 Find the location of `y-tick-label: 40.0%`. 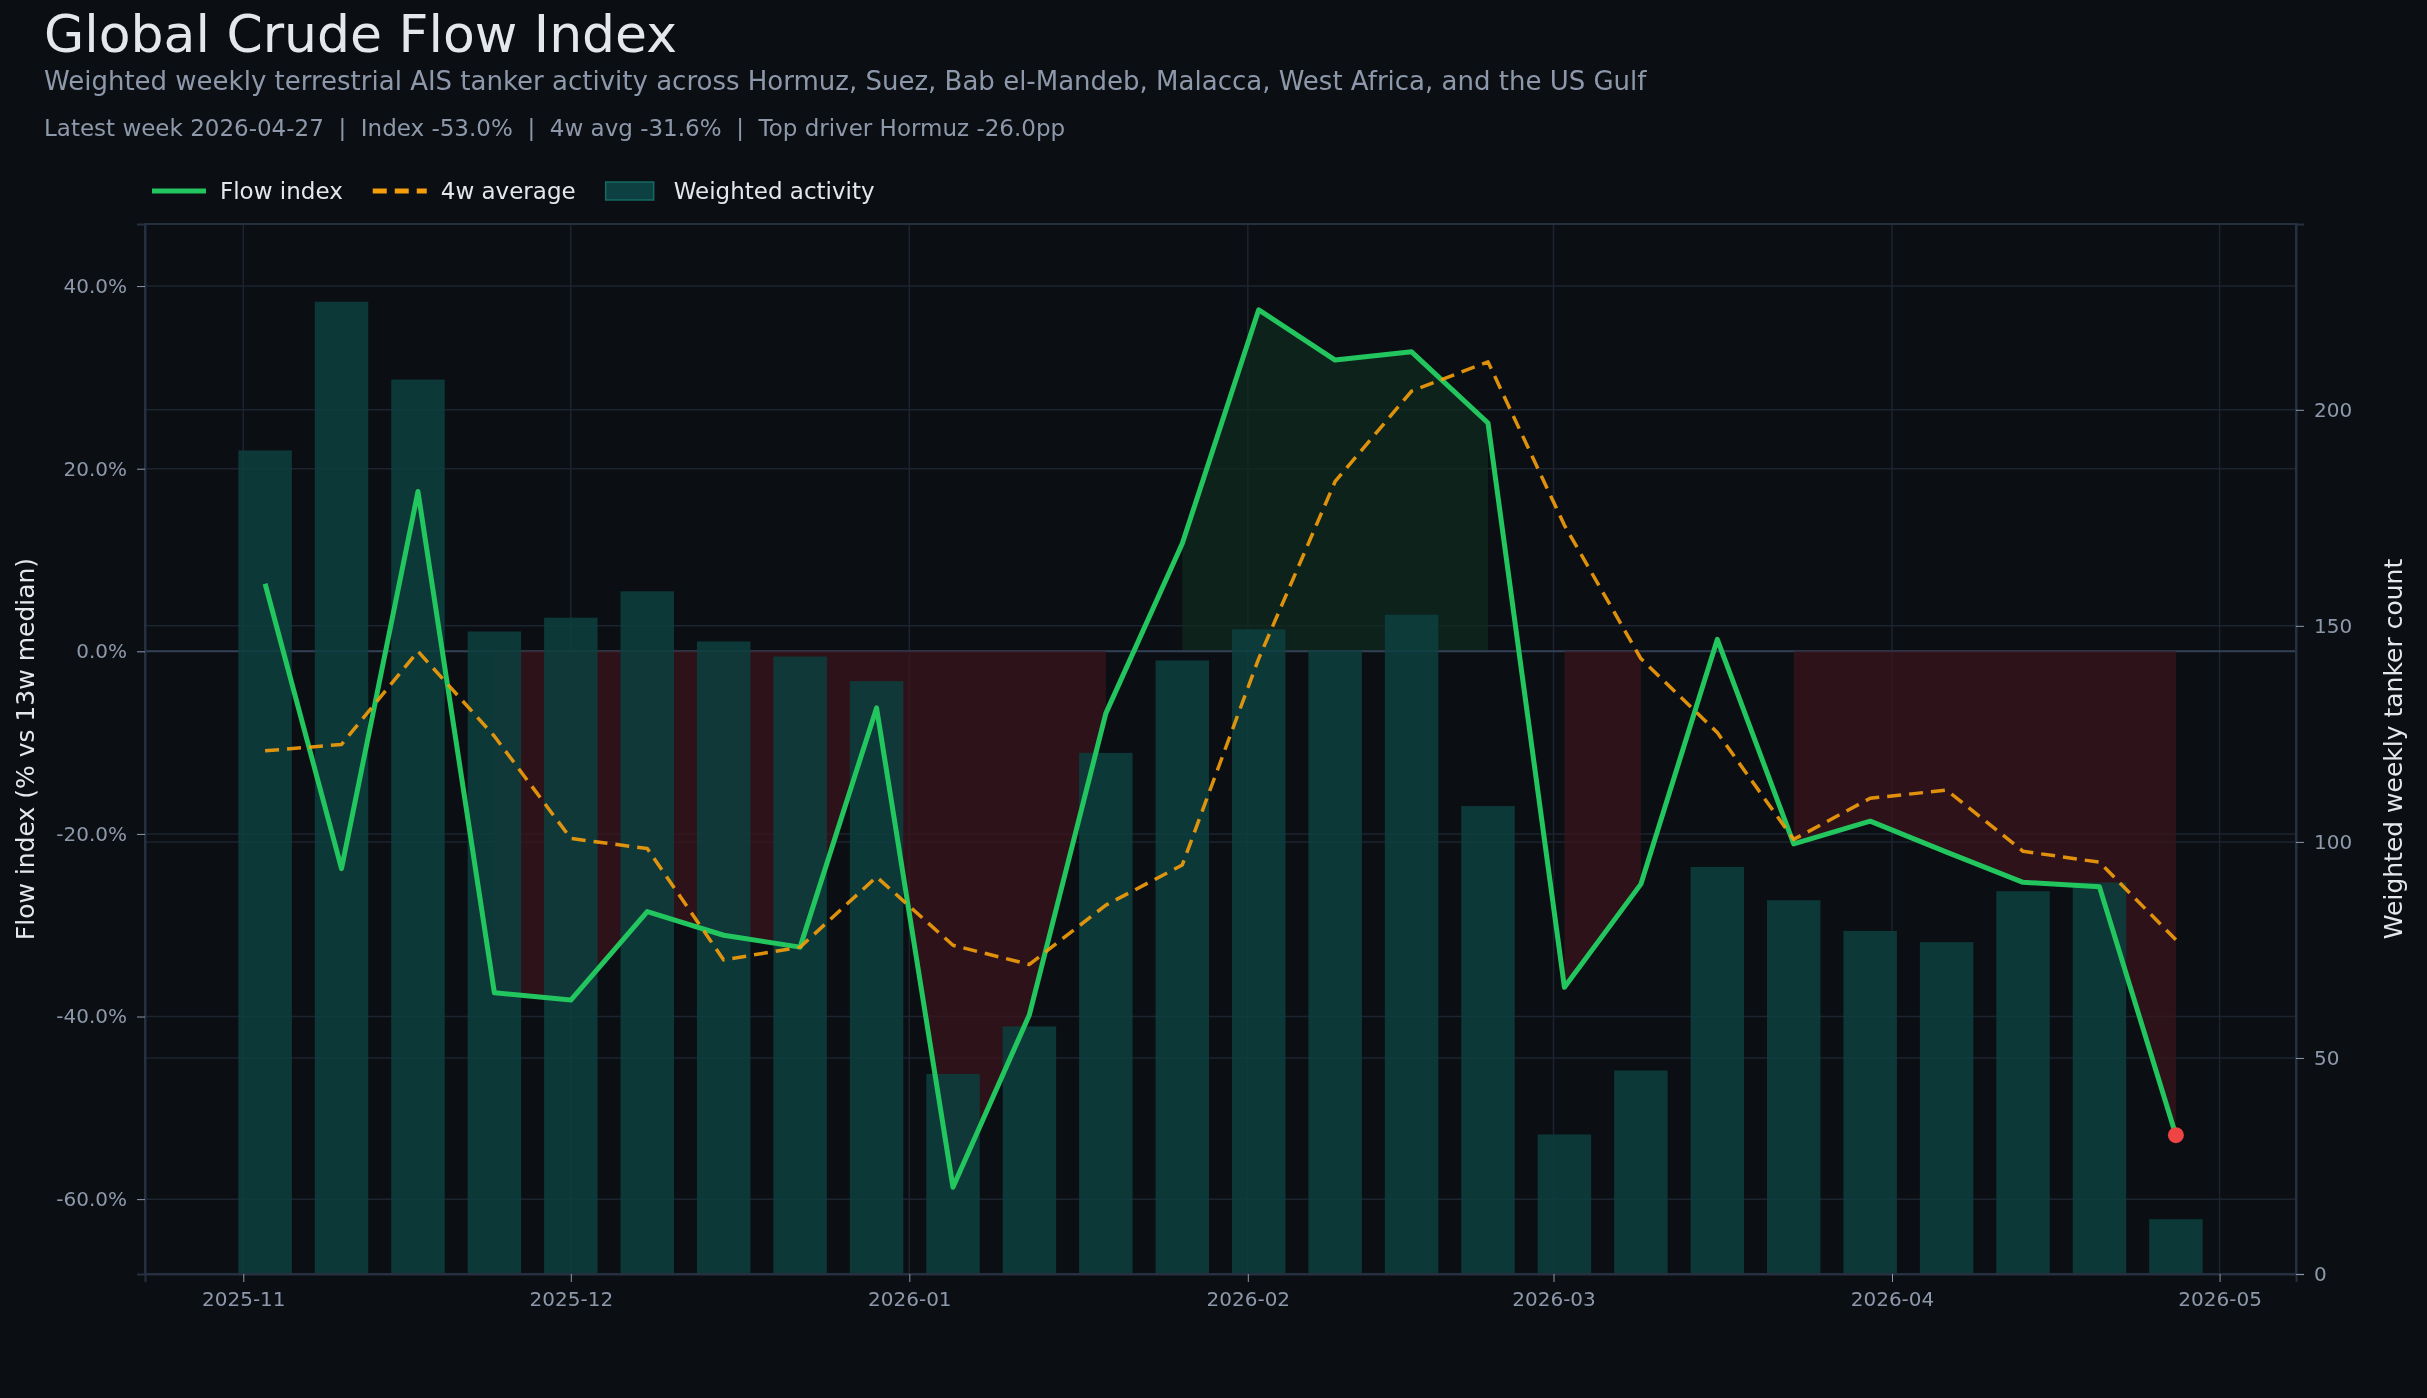

y-tick-label: 40.0% is located at coordinates (95, 285).